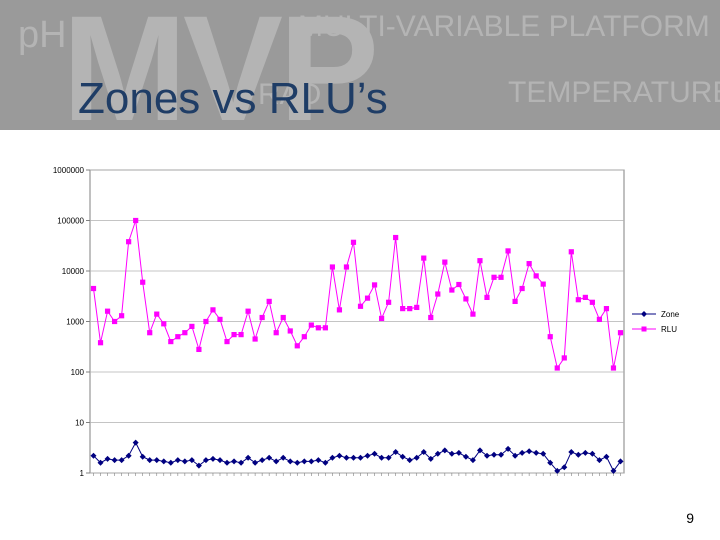 The width and height of the screenshot is (720, 540). What do you see at coordinates (75, 322) in the screenshot?
I see `y-tick-label: 1000` at bounding box center [75, 322].